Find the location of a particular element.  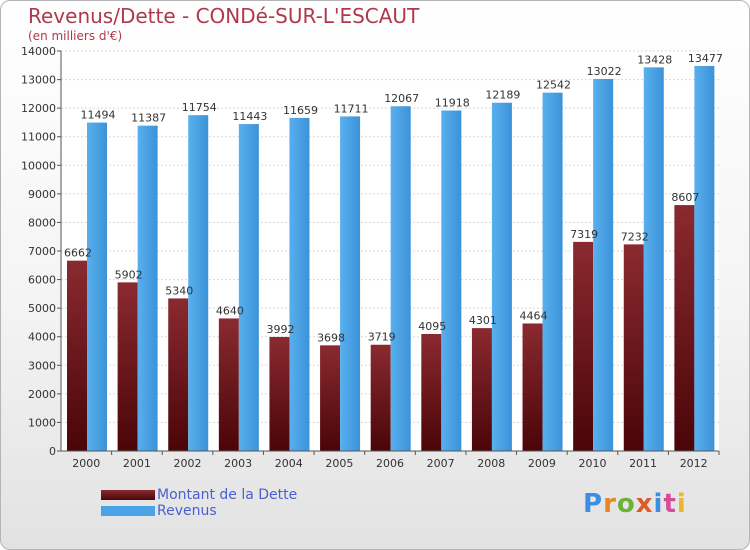

y-tick-label: 11000 is located at coordinates (38, 137).